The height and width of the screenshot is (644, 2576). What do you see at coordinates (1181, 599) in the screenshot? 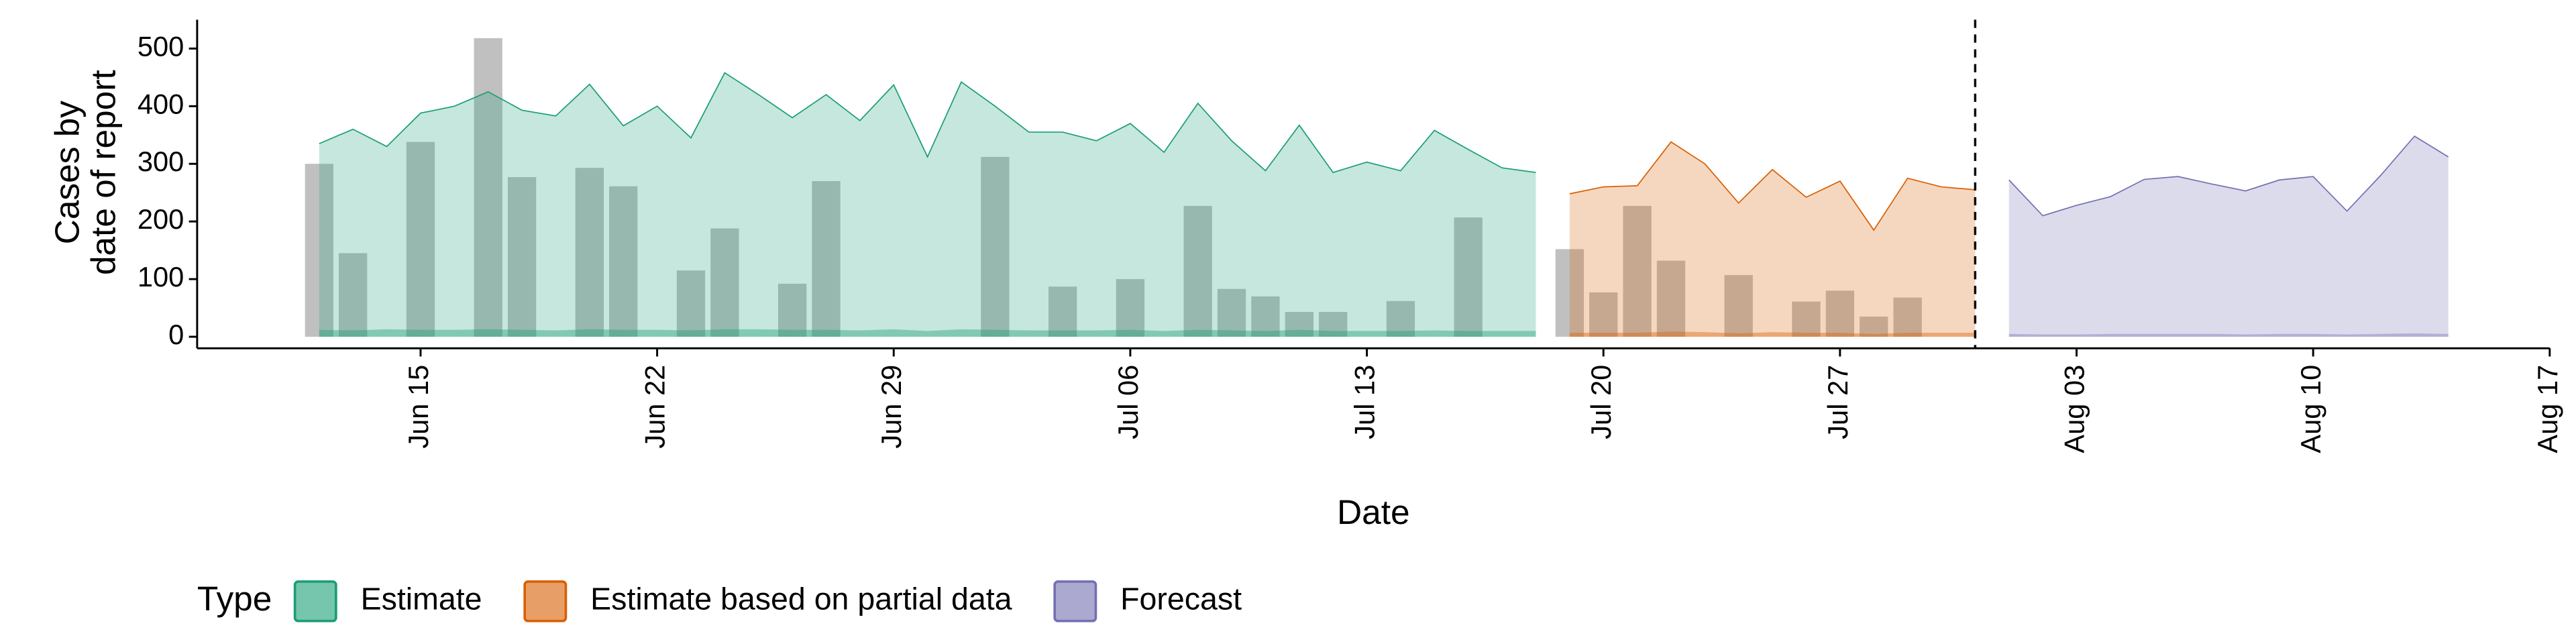
I see `legend-label: Forecast` at bounding box center [1181, 599].